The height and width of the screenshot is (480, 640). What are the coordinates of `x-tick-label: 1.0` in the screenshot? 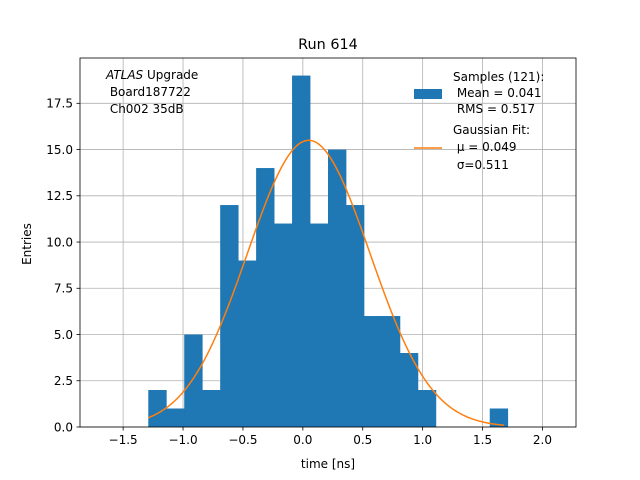 It's located at (422, 440).